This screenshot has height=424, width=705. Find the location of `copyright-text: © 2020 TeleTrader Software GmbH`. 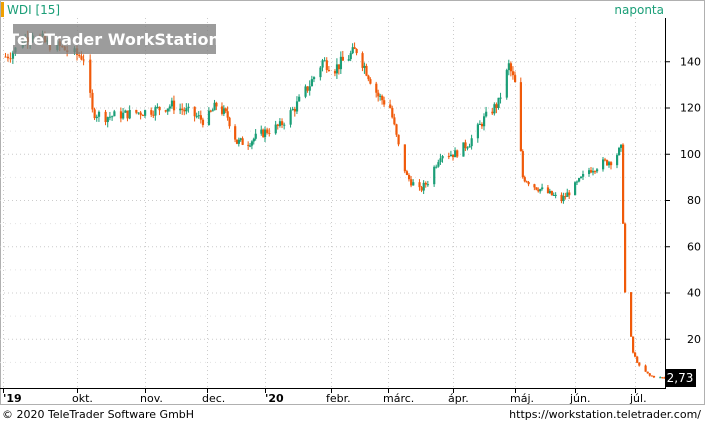

copyright-text: © 2020 TeleTrader Software GmbH is located at coordinates (98, 414).